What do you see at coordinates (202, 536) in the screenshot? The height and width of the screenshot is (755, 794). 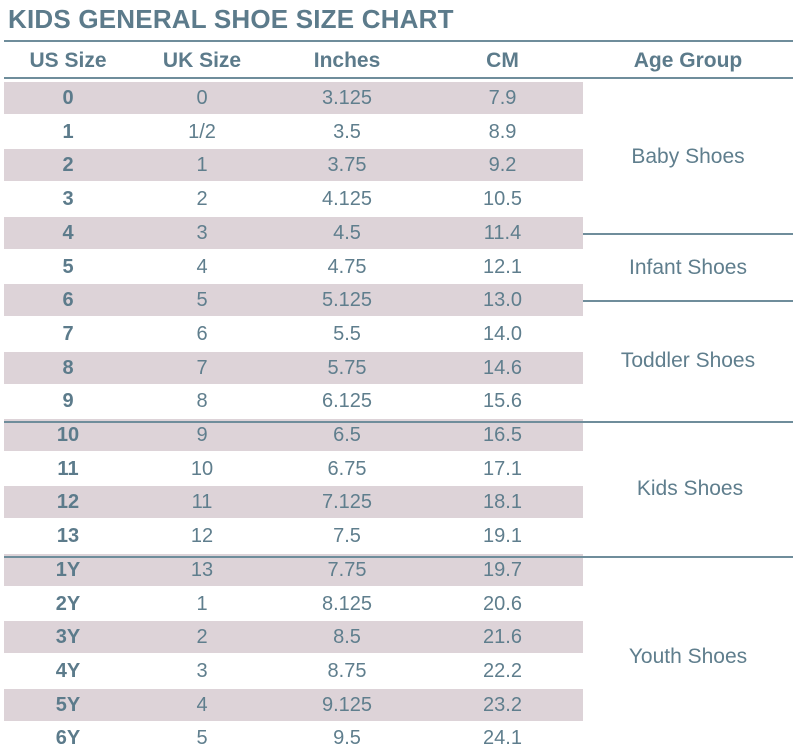 I see `cell-uk-size: 12` at bounding box center [202, 536].